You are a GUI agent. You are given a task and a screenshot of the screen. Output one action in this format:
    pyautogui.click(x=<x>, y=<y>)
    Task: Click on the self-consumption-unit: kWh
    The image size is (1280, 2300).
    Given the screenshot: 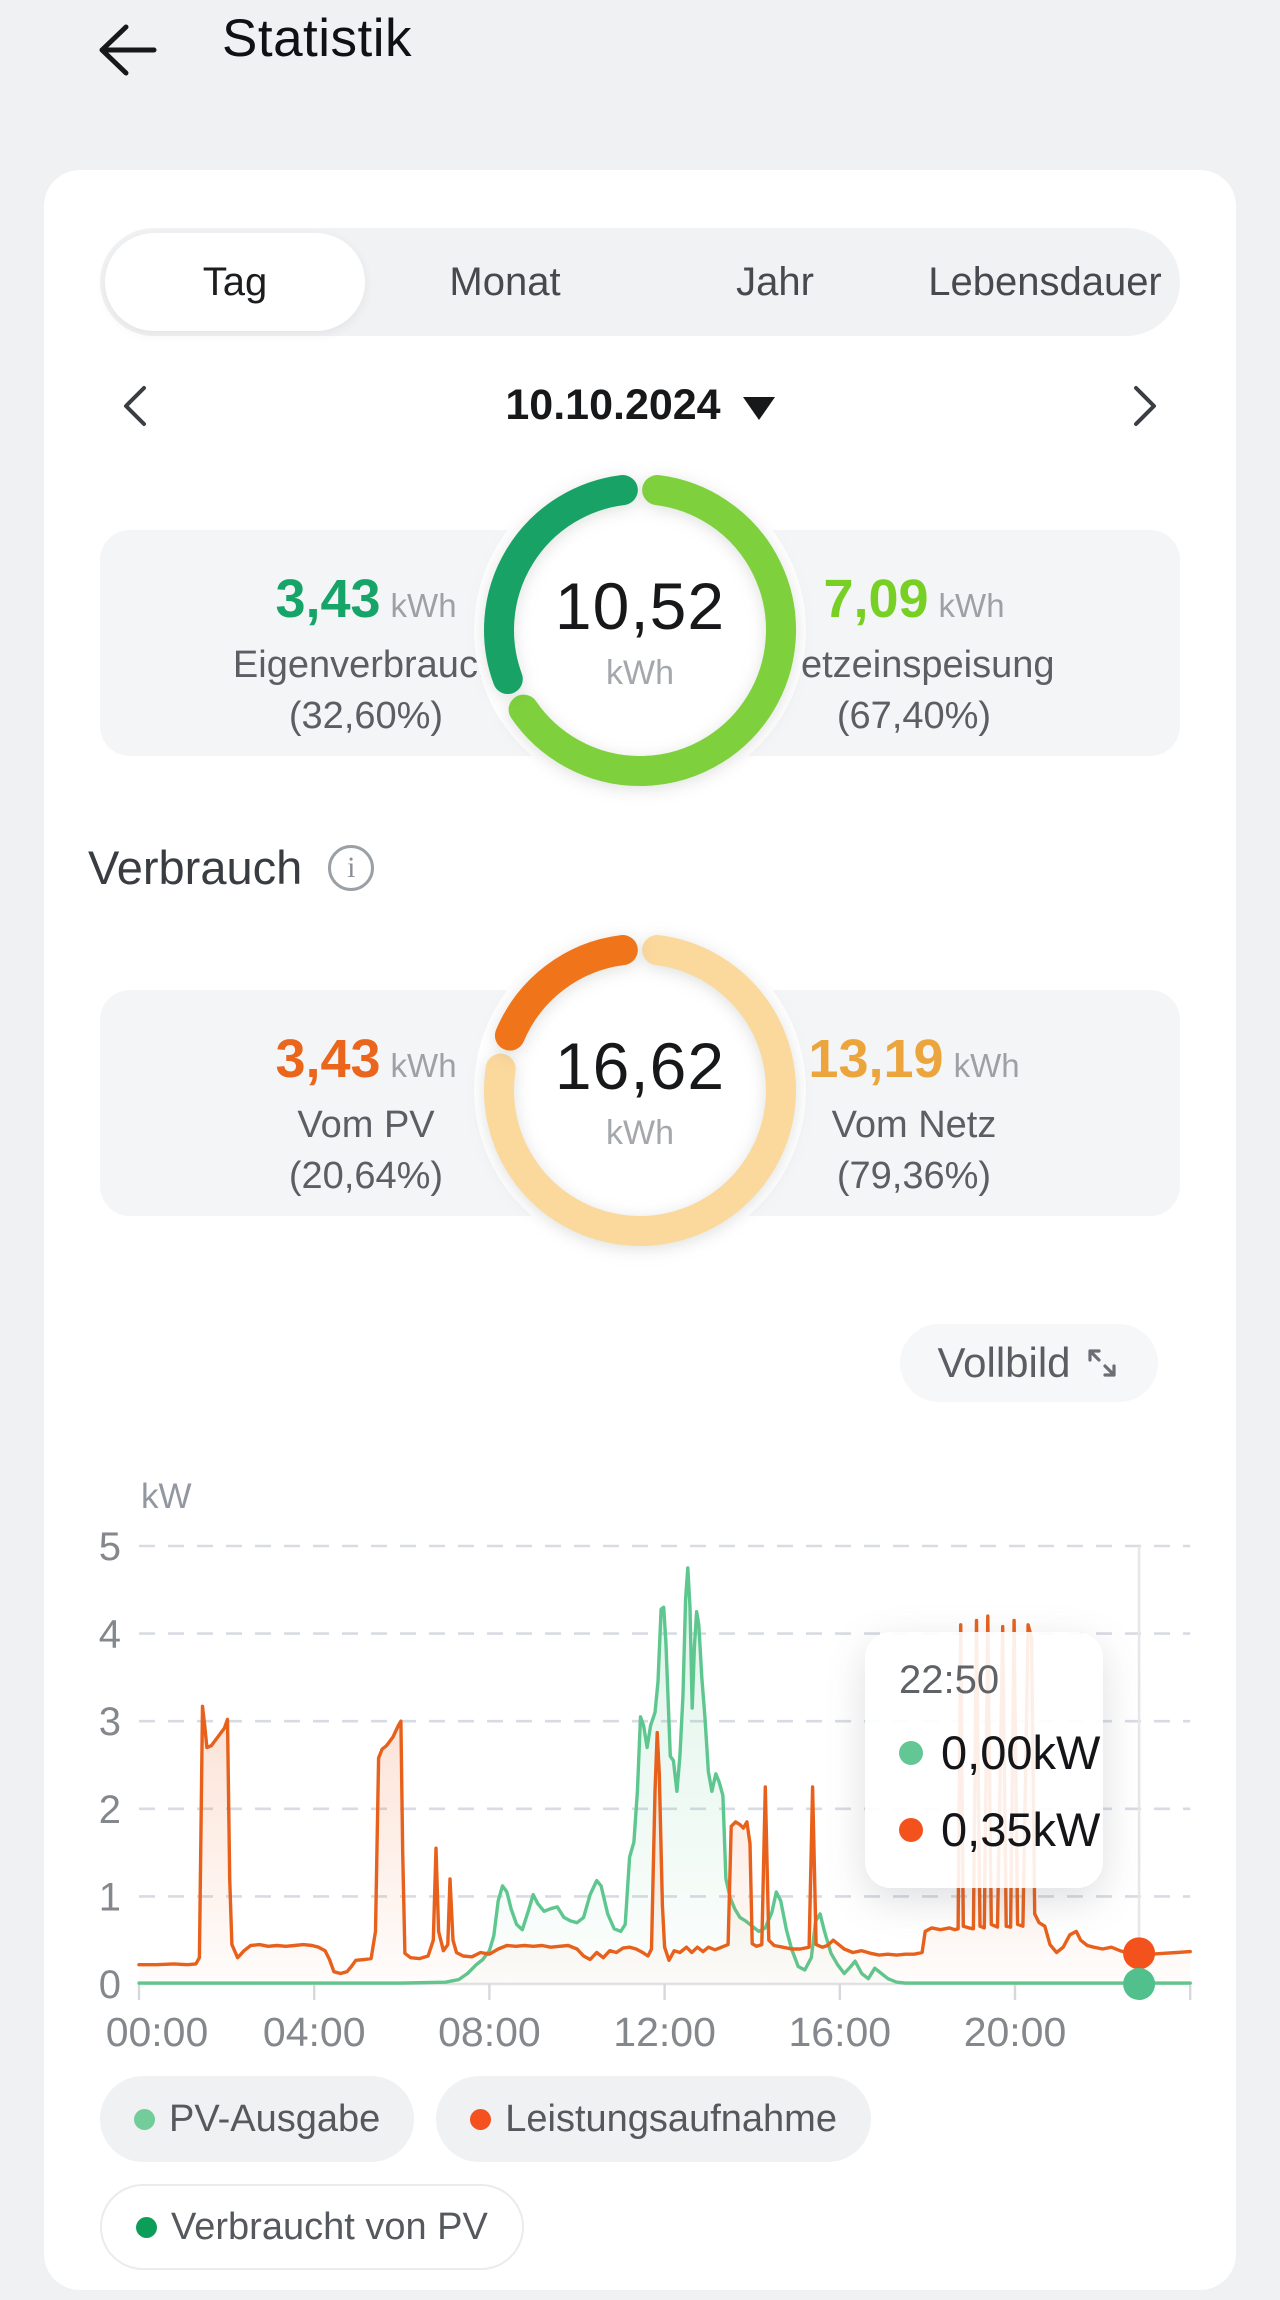 What is the action you would take?
    pyautogui.click(x=423, y=605)
    